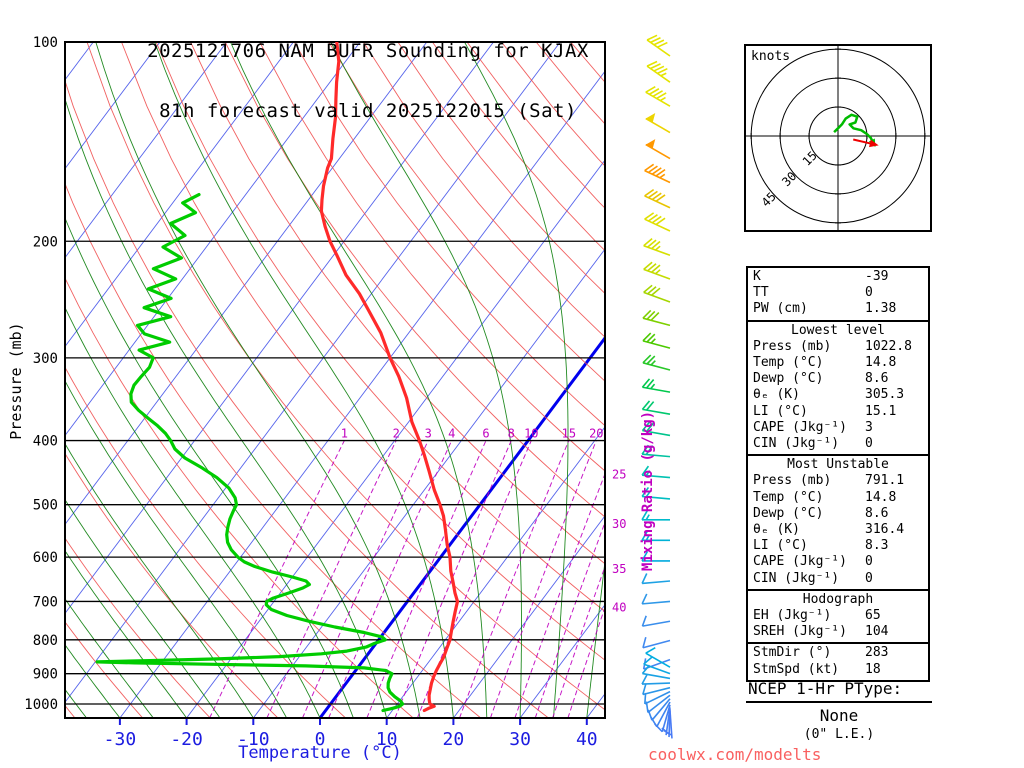  I want to click on pressure-tick-label: 400, so click(45, 442).